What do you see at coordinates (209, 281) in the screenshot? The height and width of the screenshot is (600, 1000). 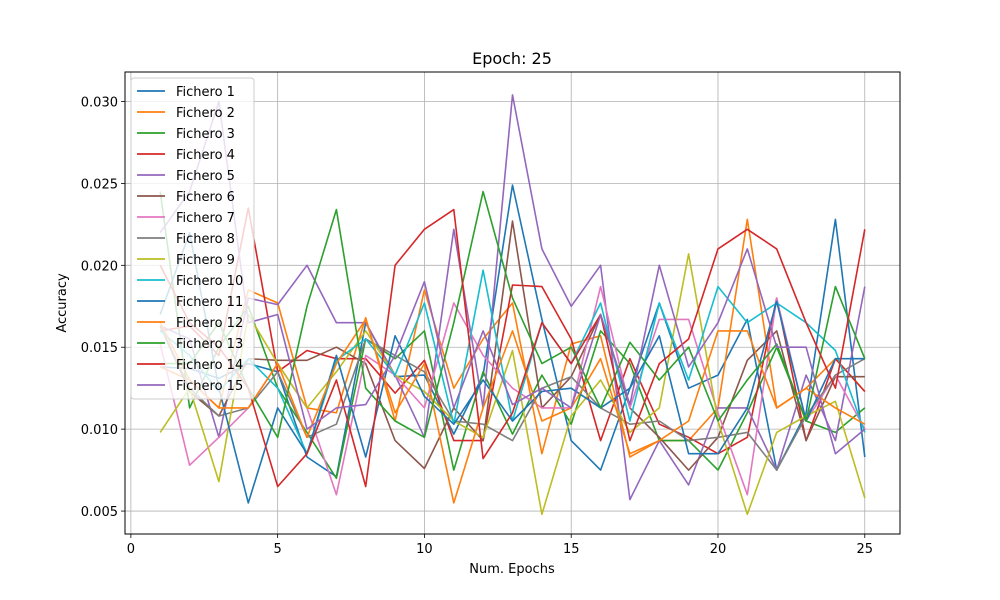 I see `legend-label: Fichero 10` at bounding box center [209, 281].